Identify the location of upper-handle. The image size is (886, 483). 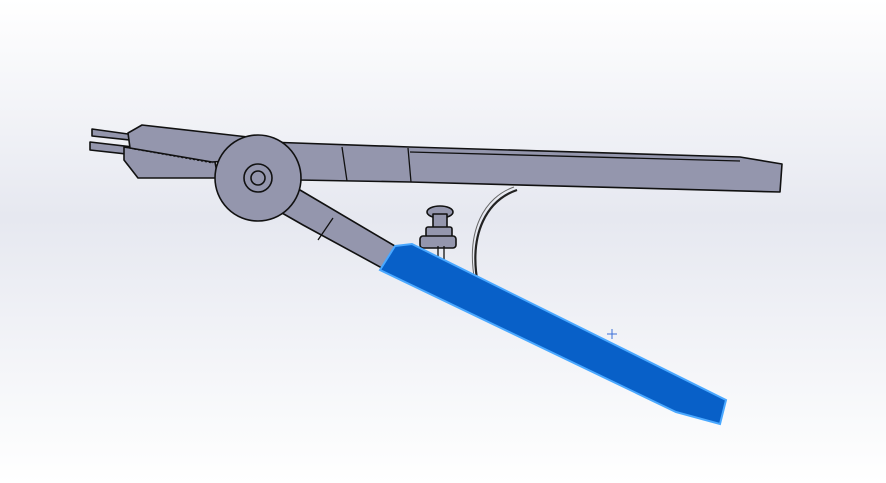
(525, 167).